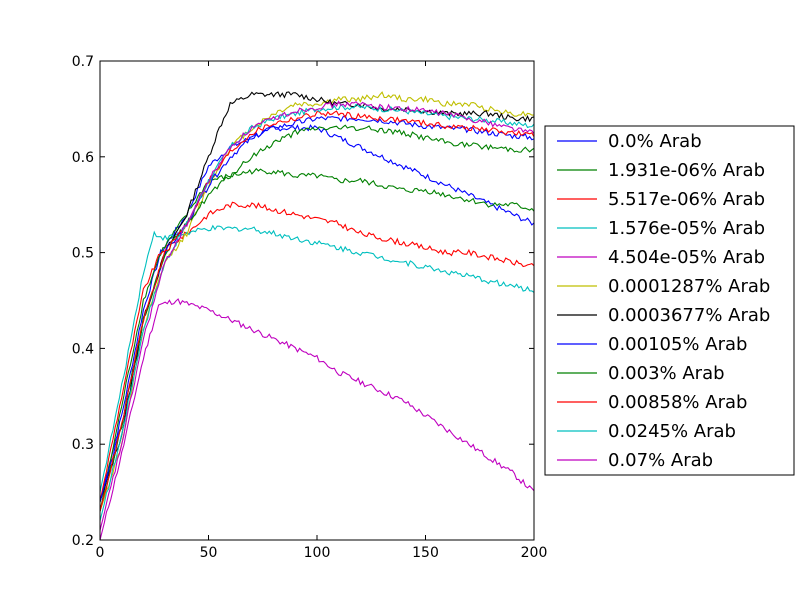 This screenshot has width=800, height=600. I want to click on legend-label: 5.517e-06% Arab, so click(686, 199).